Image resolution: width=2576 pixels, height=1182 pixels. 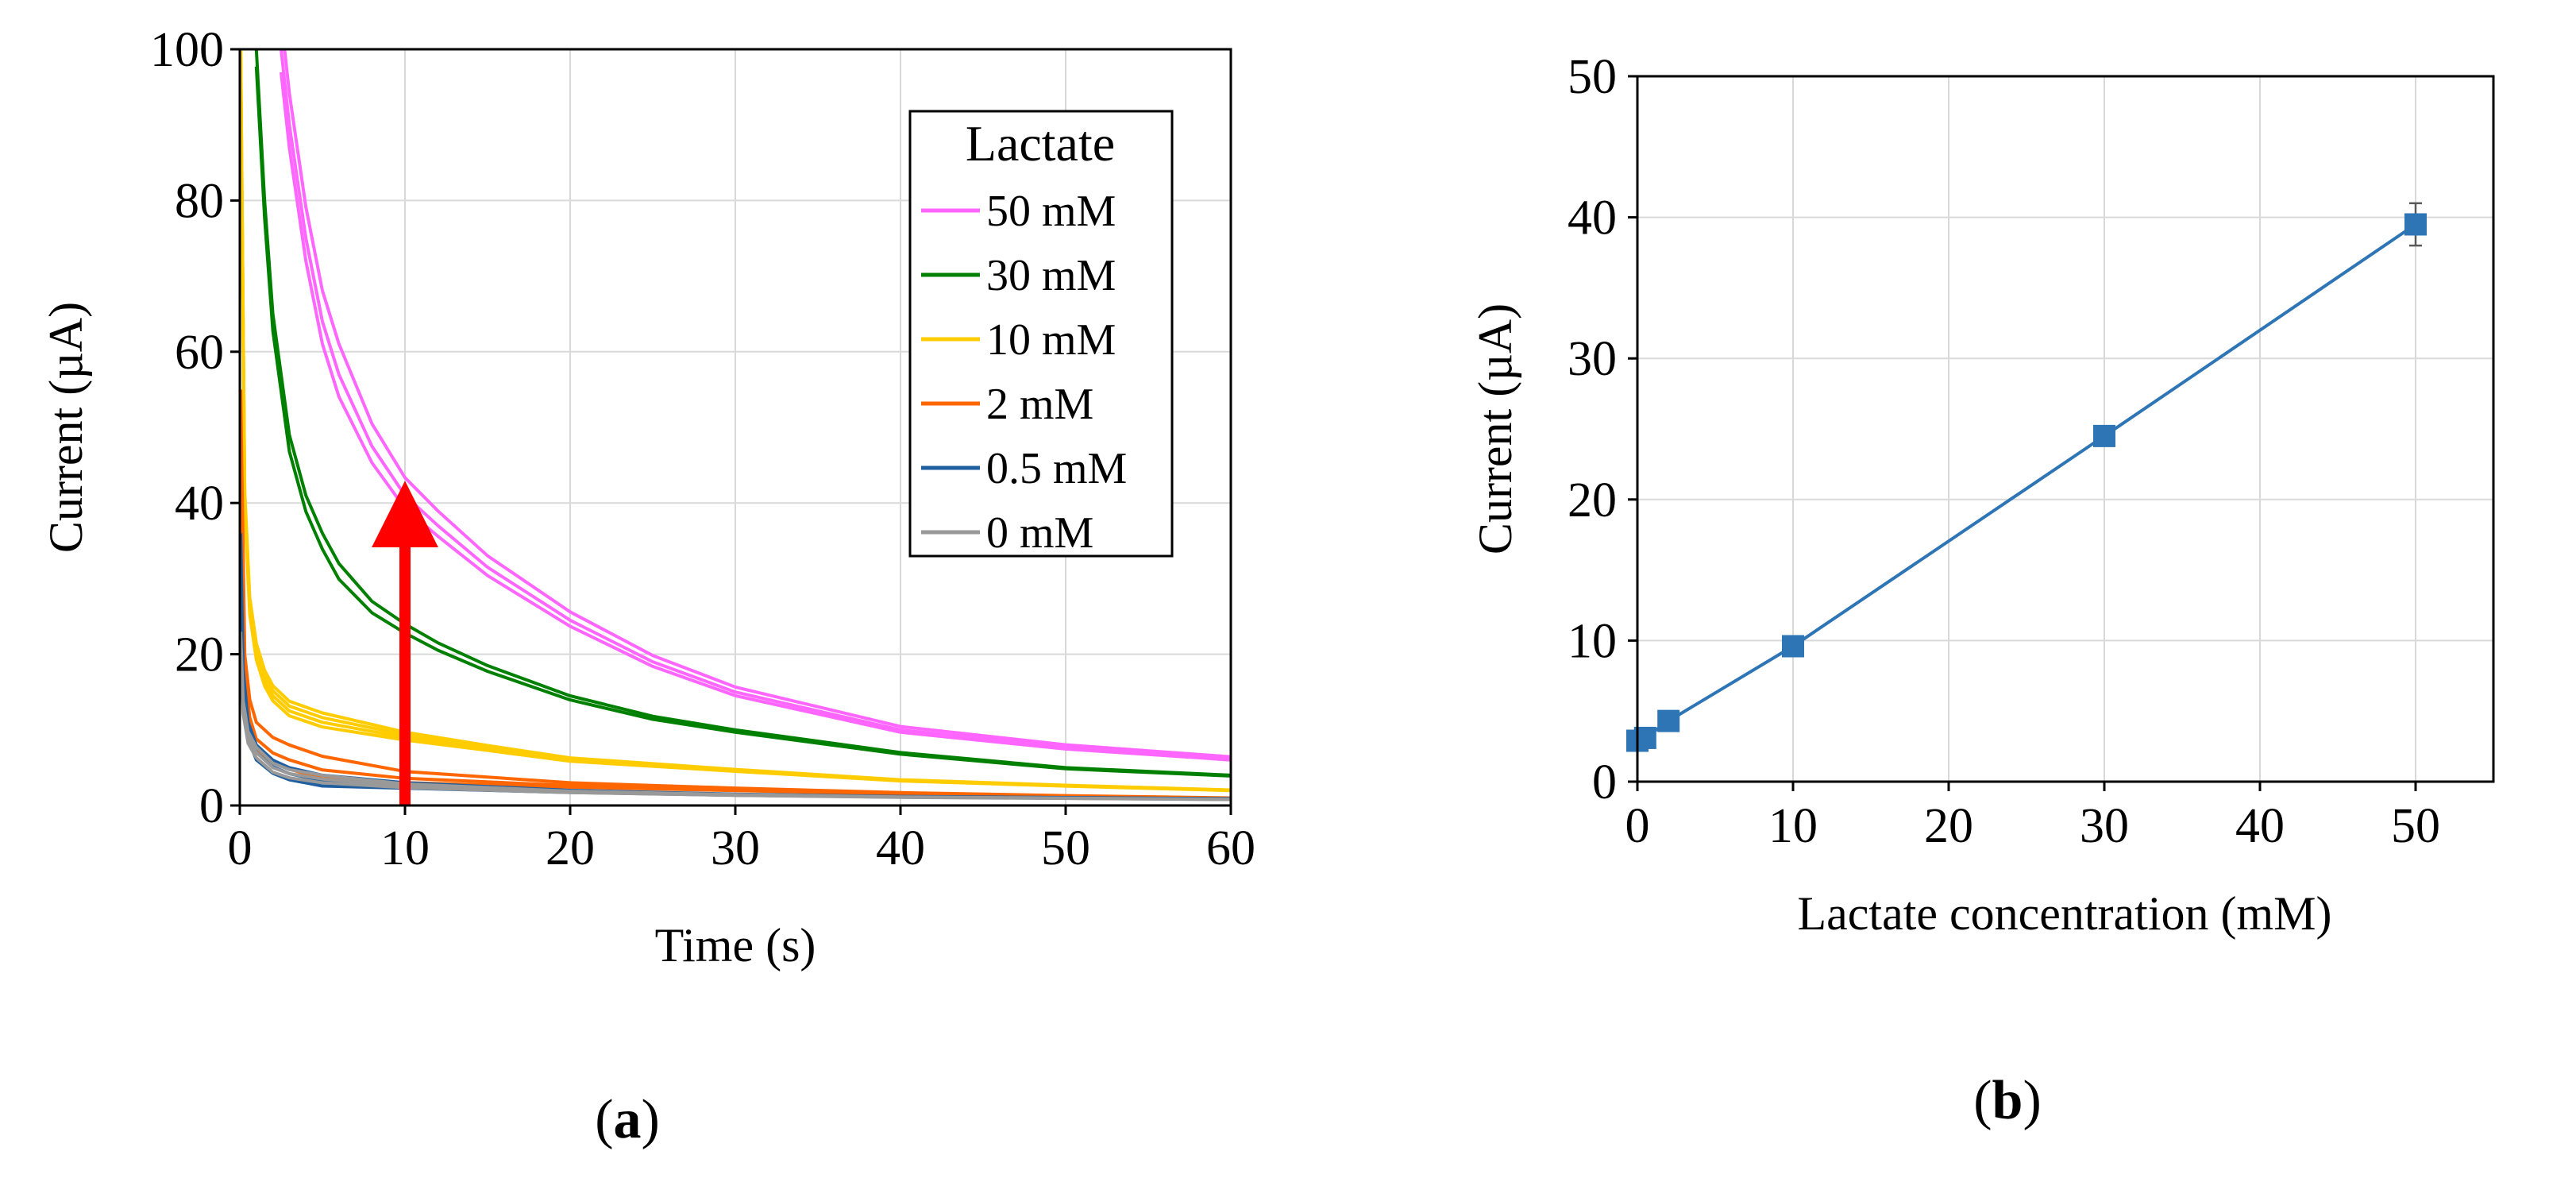 What do you see at coordinates (735, 945) in the screenshot?
I see `x-axis-label-a: Time (s)` at bounding box center [735, 945].